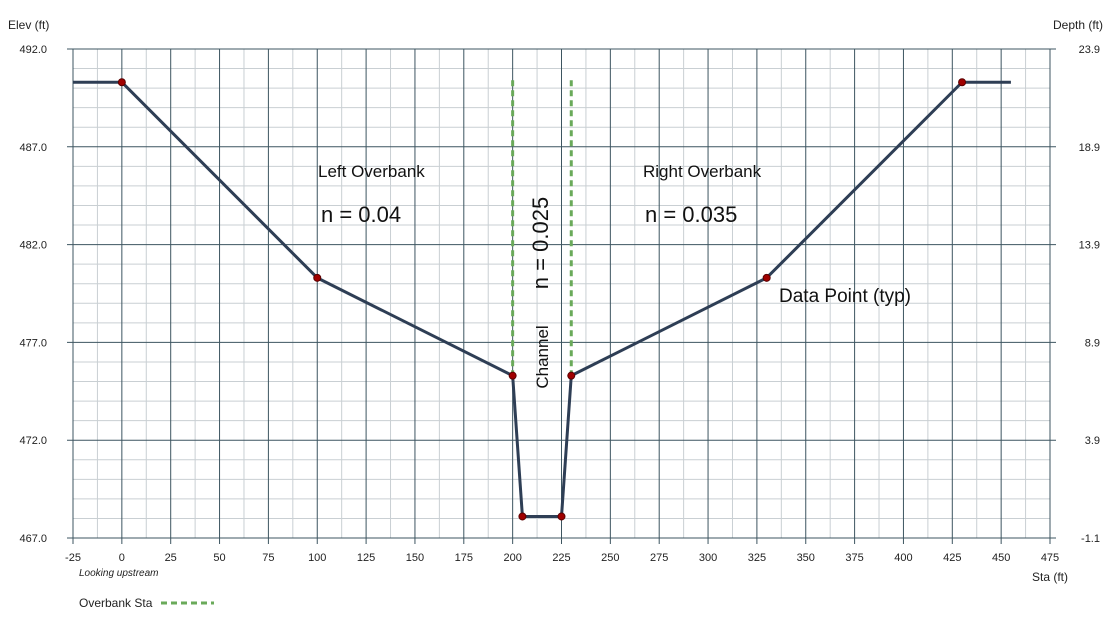 The width and height of the screenshot is (1117, 628). I want to click on right-axis-label: Depth (ft), so click(1078, 25).